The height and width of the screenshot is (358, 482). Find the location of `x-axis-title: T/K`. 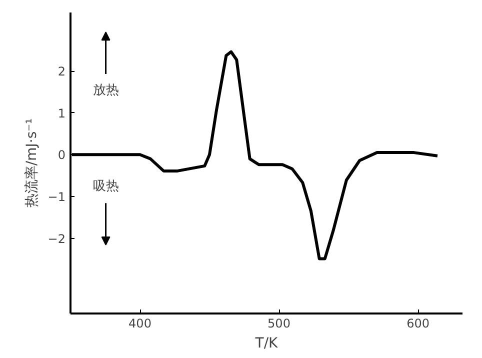

x-axis-title: T/K is located at coordinates (266, 344).